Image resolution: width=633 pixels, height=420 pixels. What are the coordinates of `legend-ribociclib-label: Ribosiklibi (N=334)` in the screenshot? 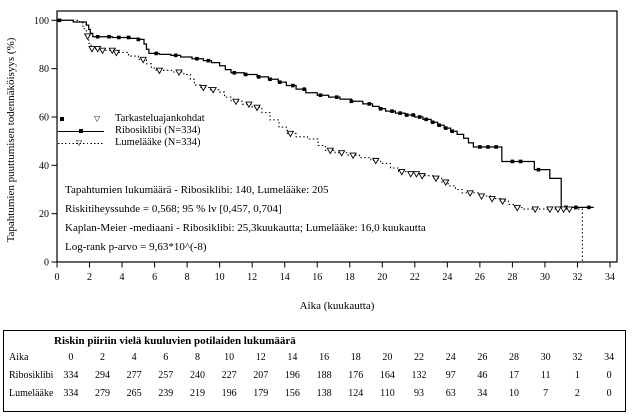 It's located at (158, 130).